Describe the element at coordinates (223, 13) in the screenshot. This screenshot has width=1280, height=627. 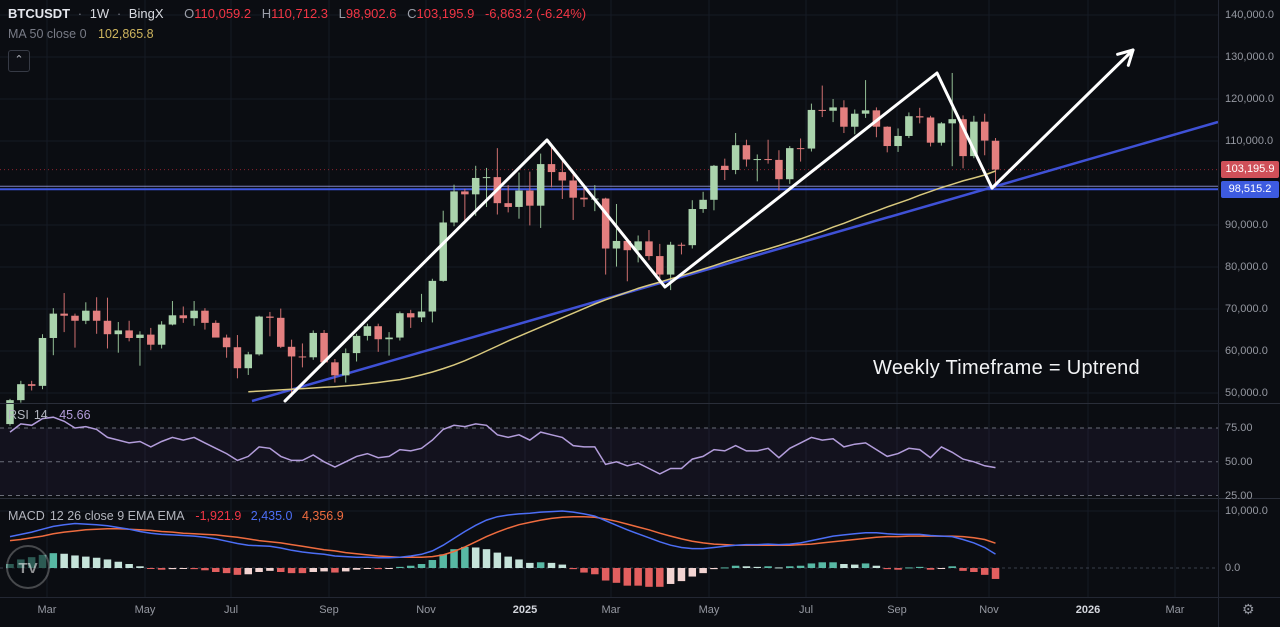
I see `open-value: 110,059.2` at that location.